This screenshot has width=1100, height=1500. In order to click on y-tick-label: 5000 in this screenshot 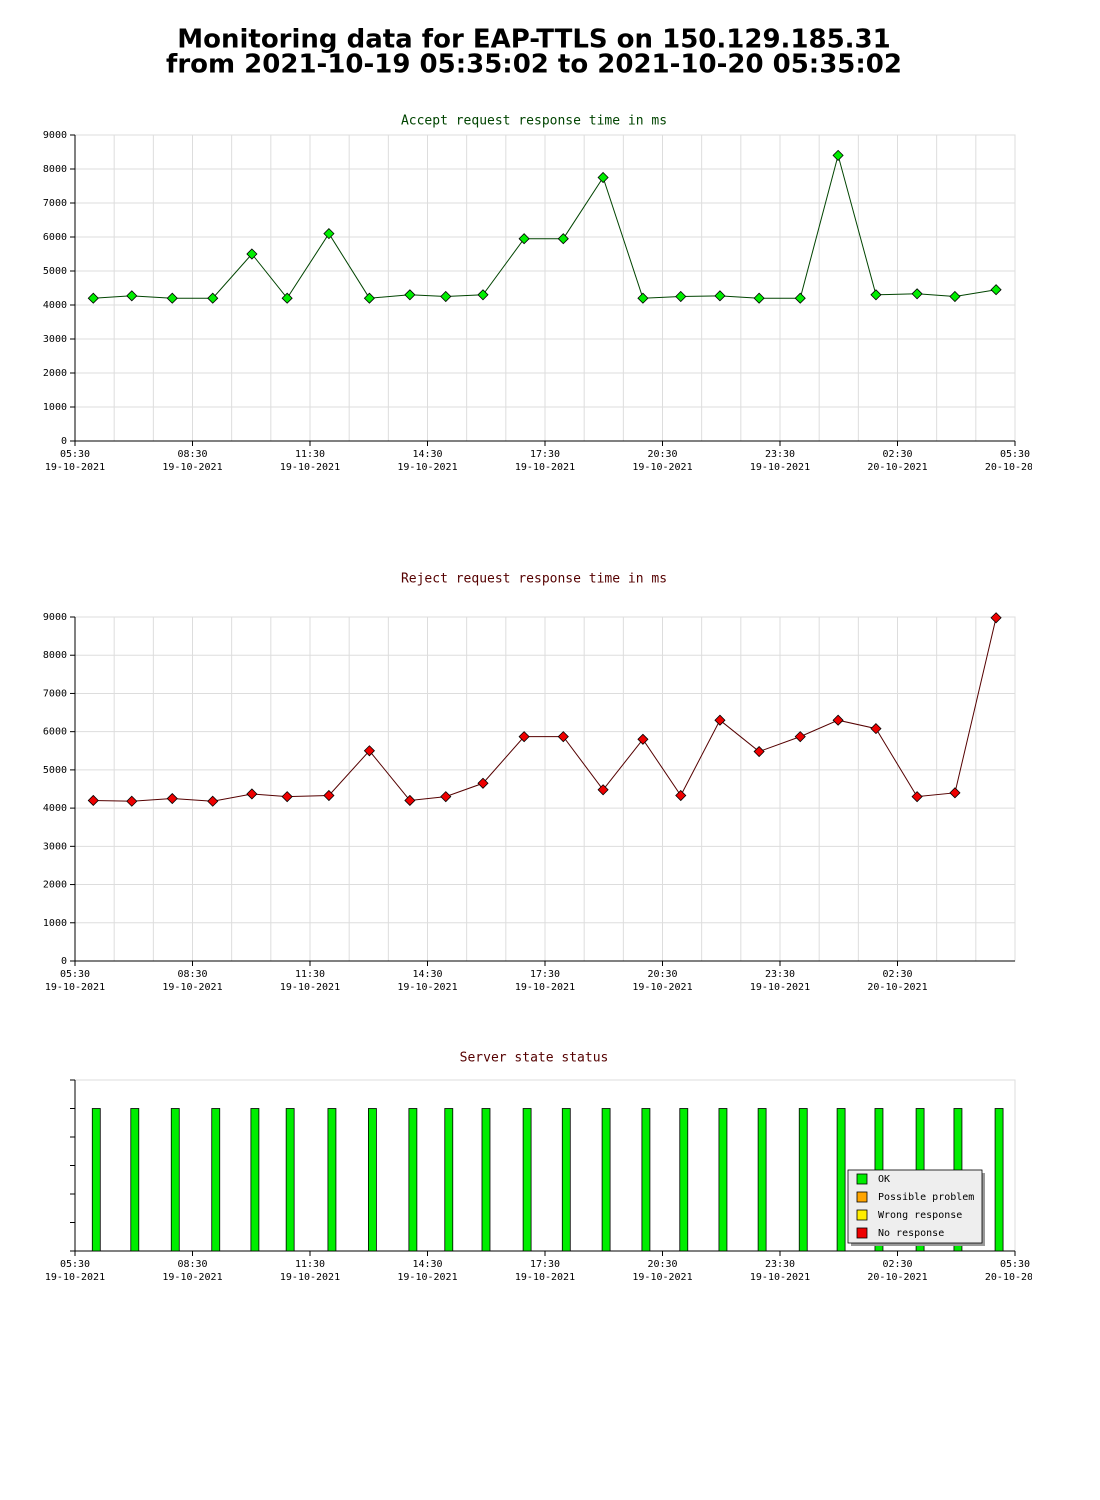, I will do `click(55, 770)`.